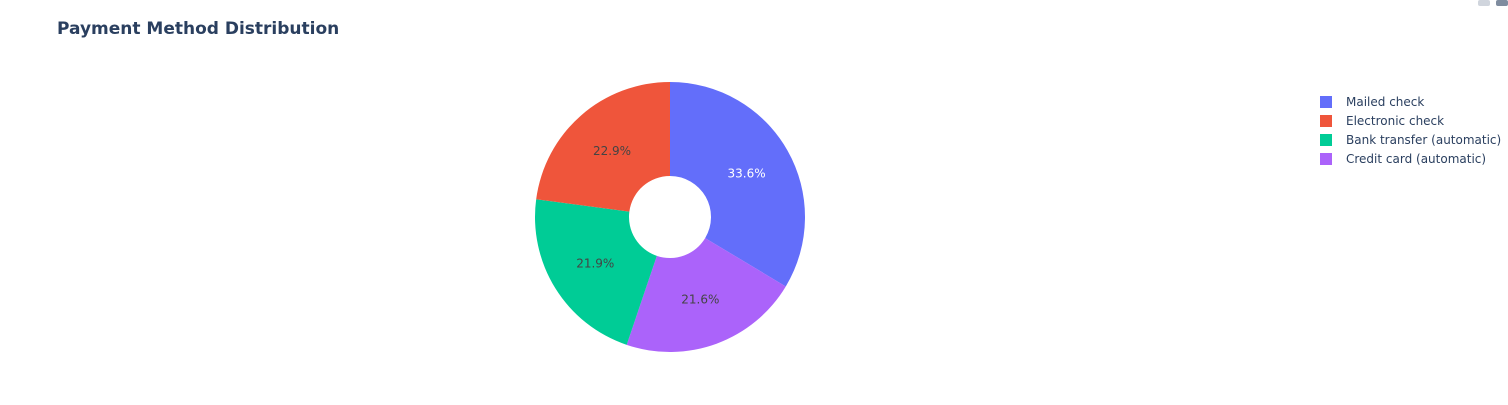 This screenshot has height=405, width=1508. I want to click on slice-label: 33.6%, so click(747, 174).